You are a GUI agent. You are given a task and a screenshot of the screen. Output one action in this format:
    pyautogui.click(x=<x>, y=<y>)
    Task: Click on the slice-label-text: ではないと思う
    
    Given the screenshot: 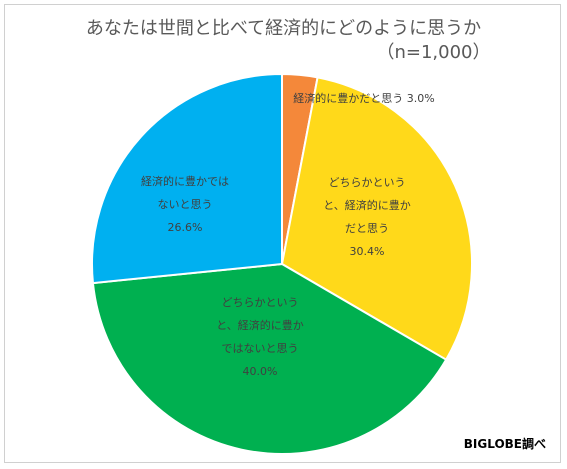 What is the action you would take?
    pyautogui.click(x=260, y=348)
    